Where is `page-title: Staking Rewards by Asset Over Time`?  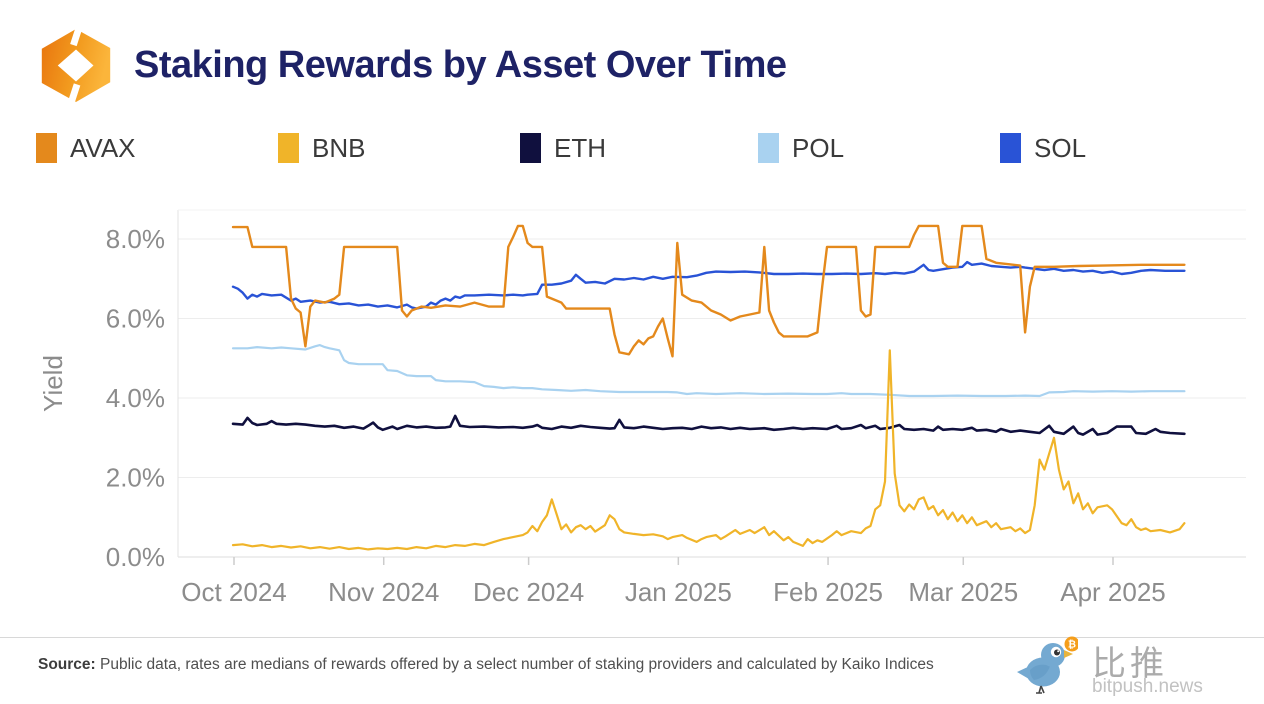
page-title: Staking Rewards by Asset Over Time is located at coordinates (460, 65).